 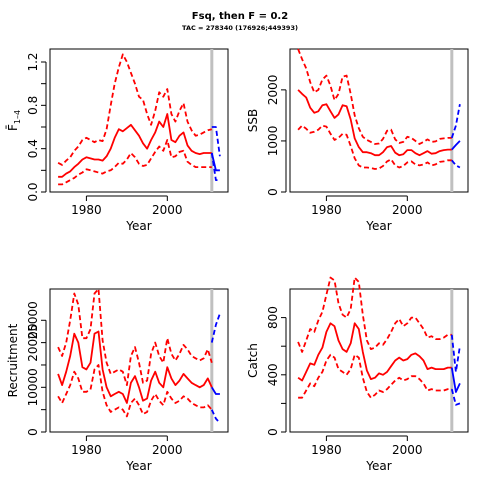 I want to click on recruitment-historic-upper-ci, so click(x=135, y=337).